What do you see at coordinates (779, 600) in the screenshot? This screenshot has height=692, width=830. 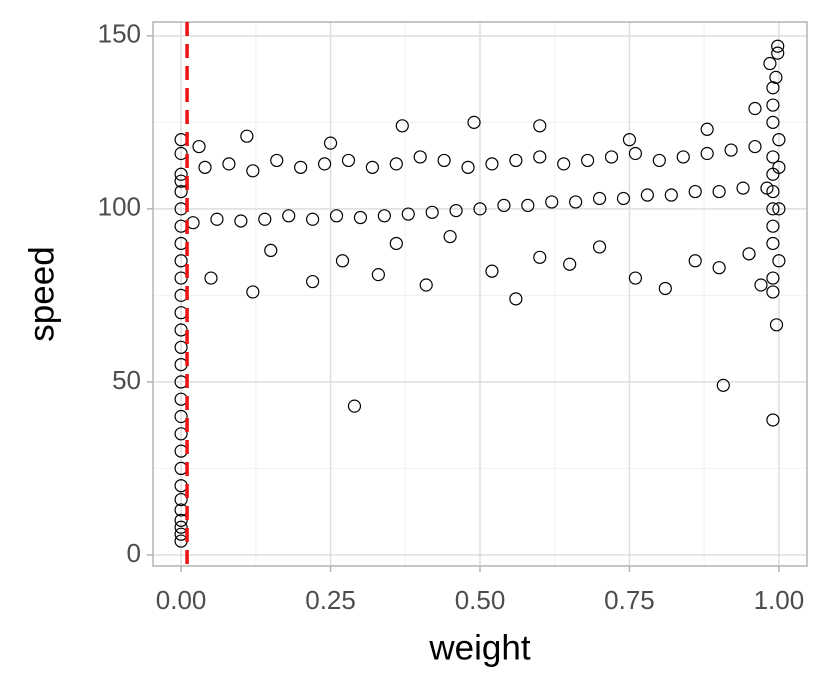 I see `x-tick-label: 1.00` at bounding box center [779, 600].